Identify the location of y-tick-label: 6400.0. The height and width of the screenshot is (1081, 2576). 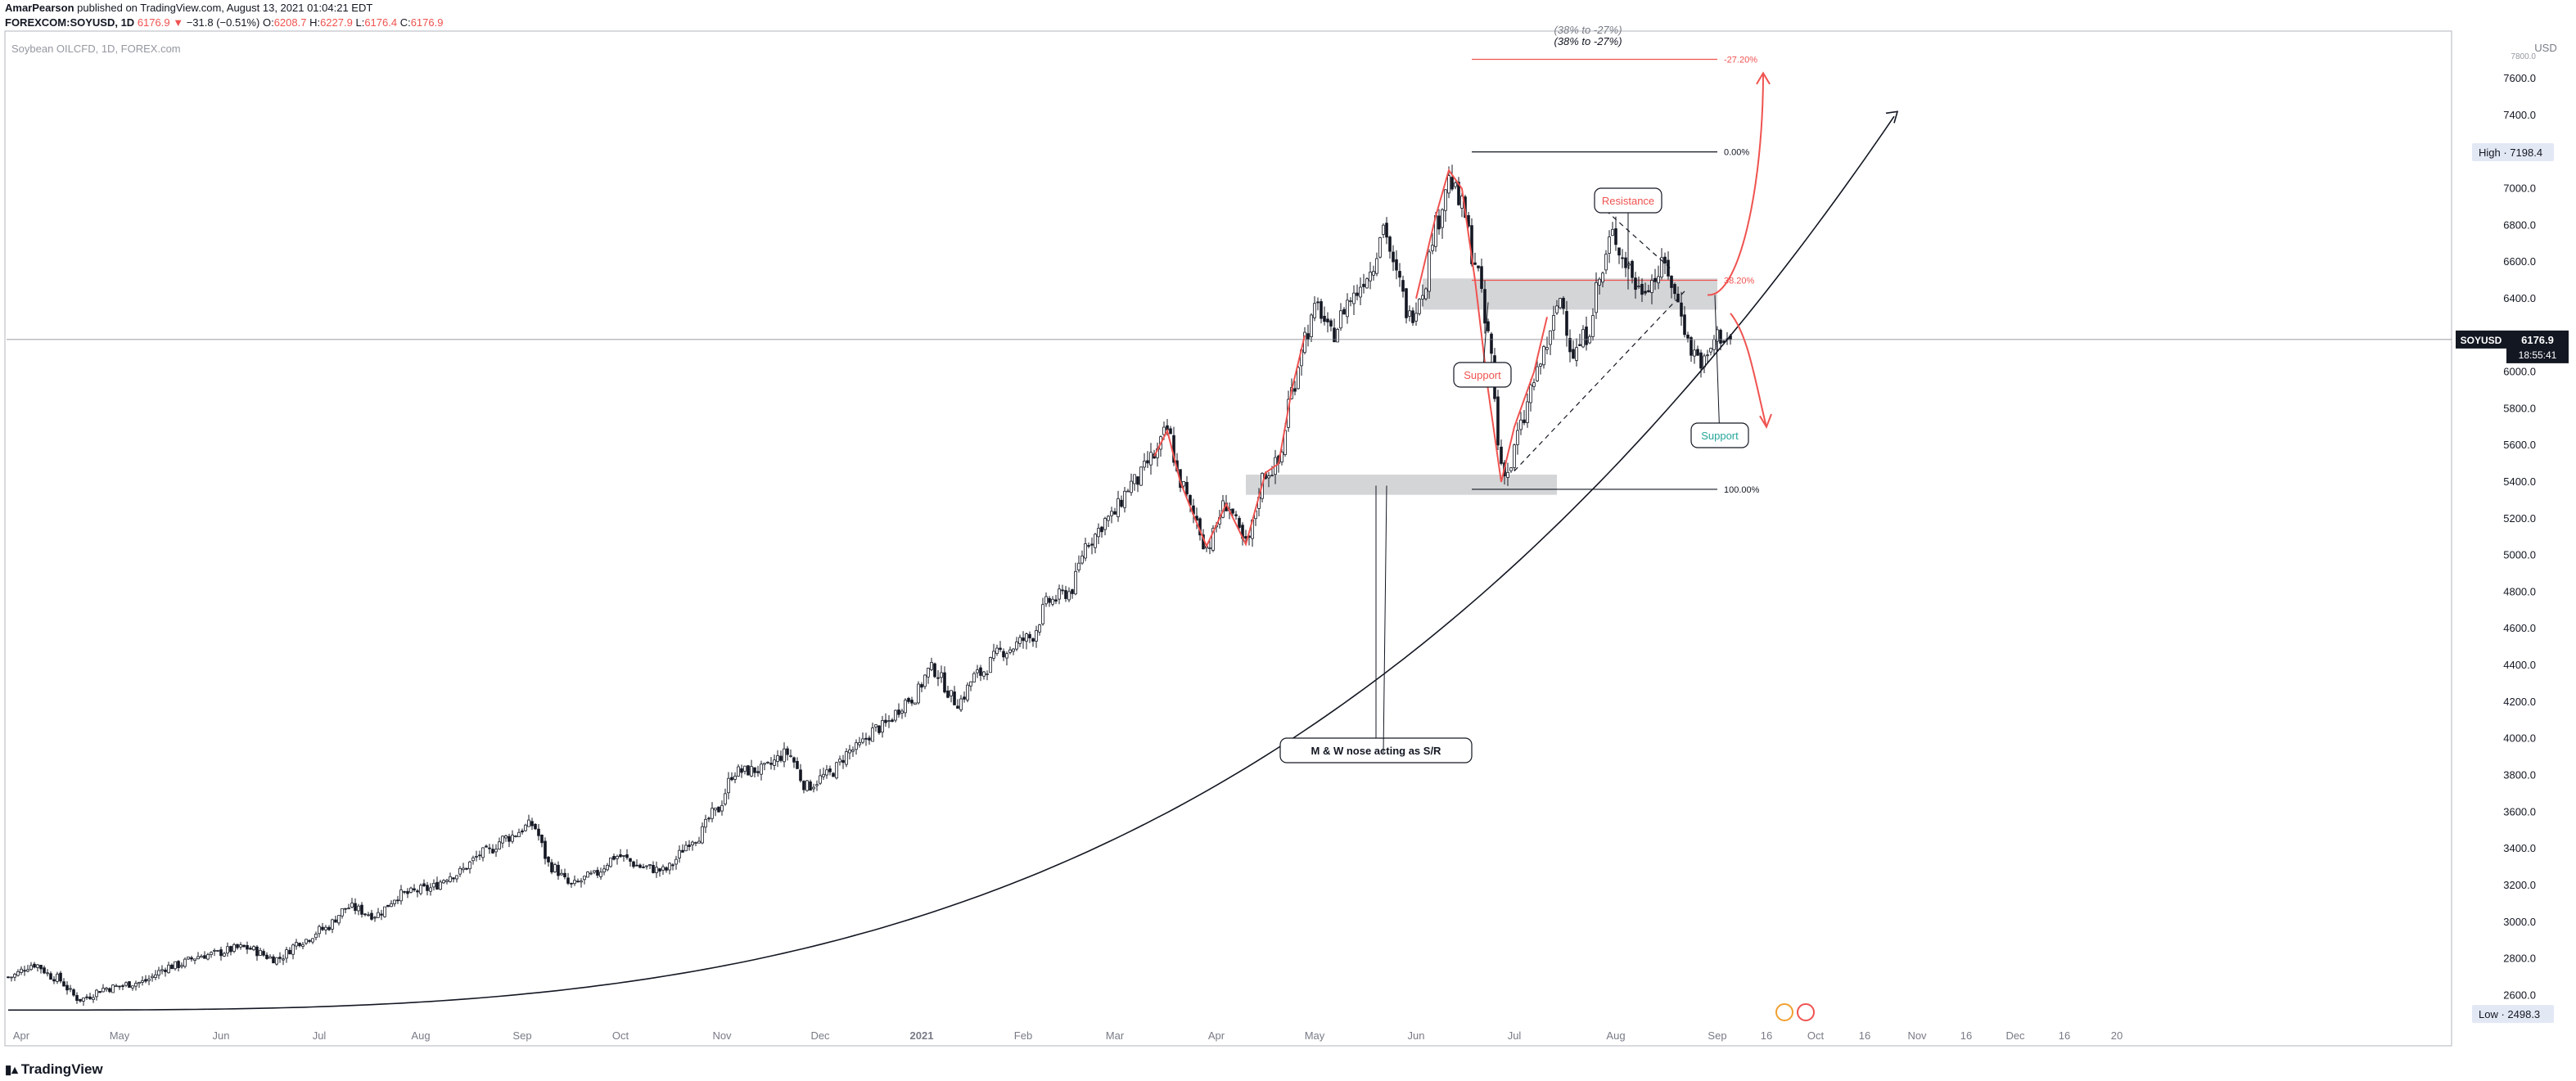
(2519, 298).